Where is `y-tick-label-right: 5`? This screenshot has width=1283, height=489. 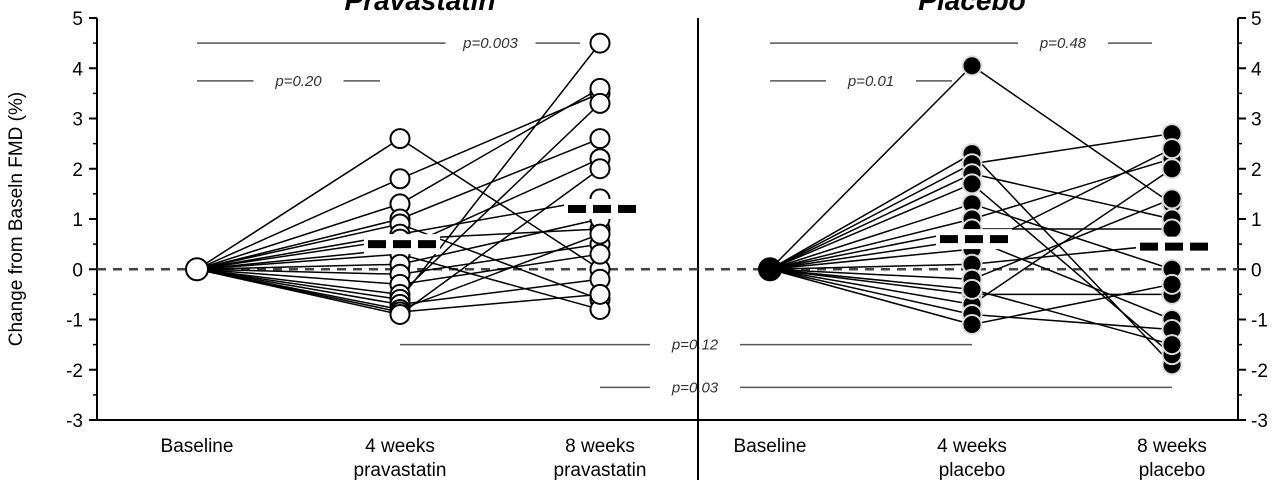
y-tick-label-right: 5 is located at coordinates (1256, 19).